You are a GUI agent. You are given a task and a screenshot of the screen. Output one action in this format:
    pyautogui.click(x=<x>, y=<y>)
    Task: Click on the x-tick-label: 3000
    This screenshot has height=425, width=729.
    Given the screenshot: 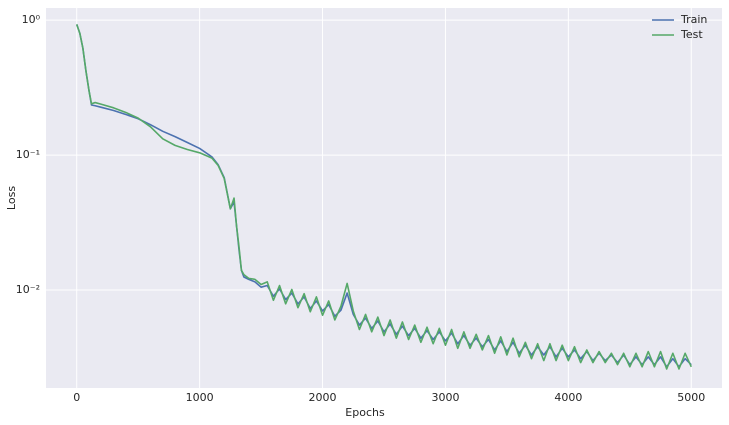 What is the action you would take?
    pyautogui.click(x=445, y=397)
    